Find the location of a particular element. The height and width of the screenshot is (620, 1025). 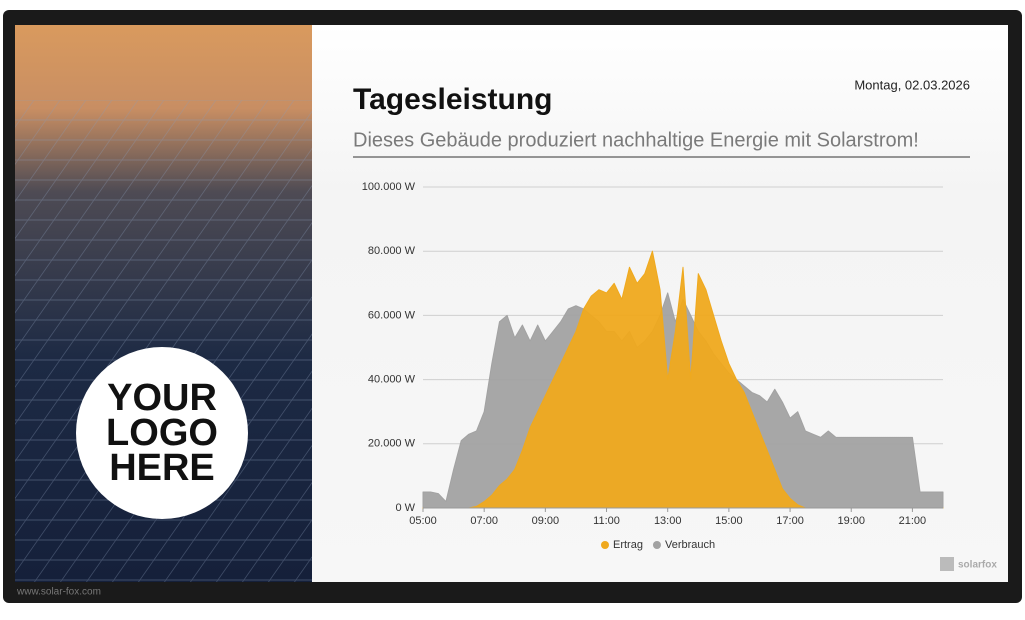

y-tick-label: 40.000 W is located at coordinates (392, 380).